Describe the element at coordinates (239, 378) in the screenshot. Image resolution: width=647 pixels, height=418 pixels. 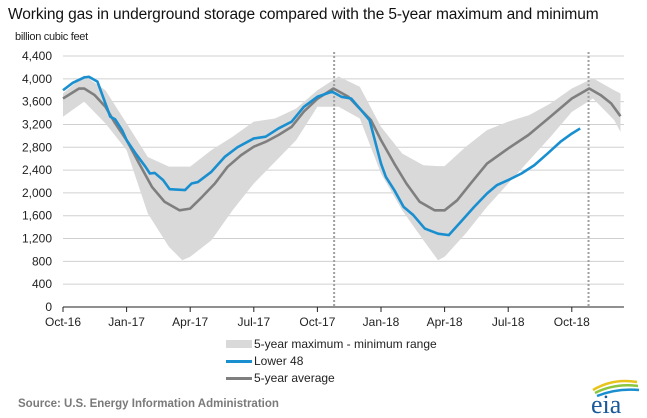
I see `legend-swatch-average` at that location.